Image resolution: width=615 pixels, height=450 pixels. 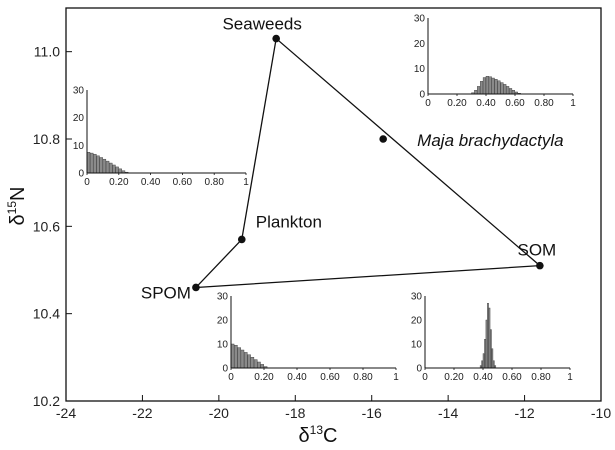 I want to click on x-tick-label: -12, so click(x=524, y=413).